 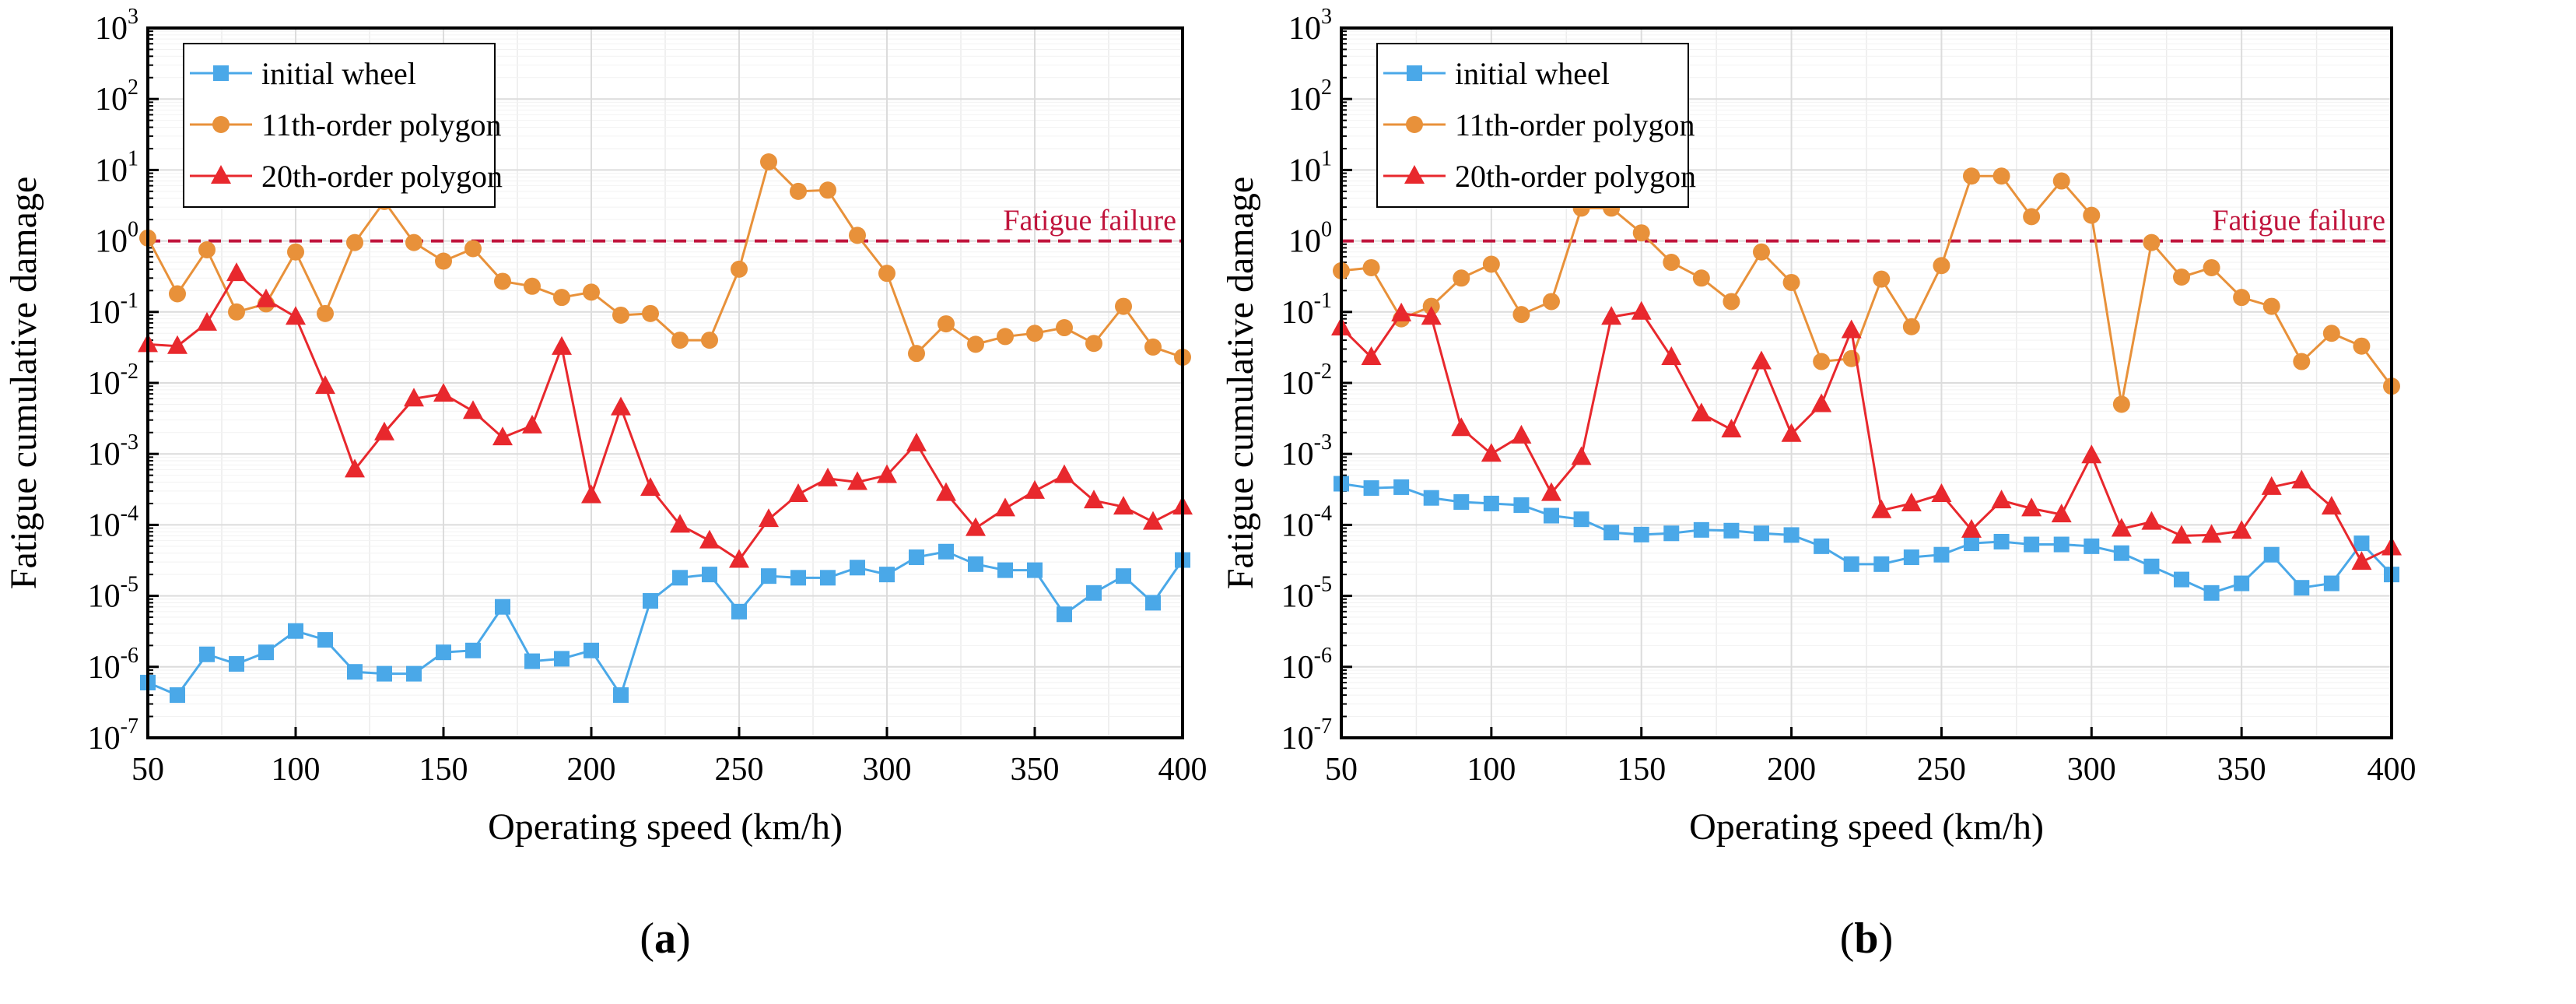 I want to click on series-20th-order-polygon, so click(x=666, y=415).